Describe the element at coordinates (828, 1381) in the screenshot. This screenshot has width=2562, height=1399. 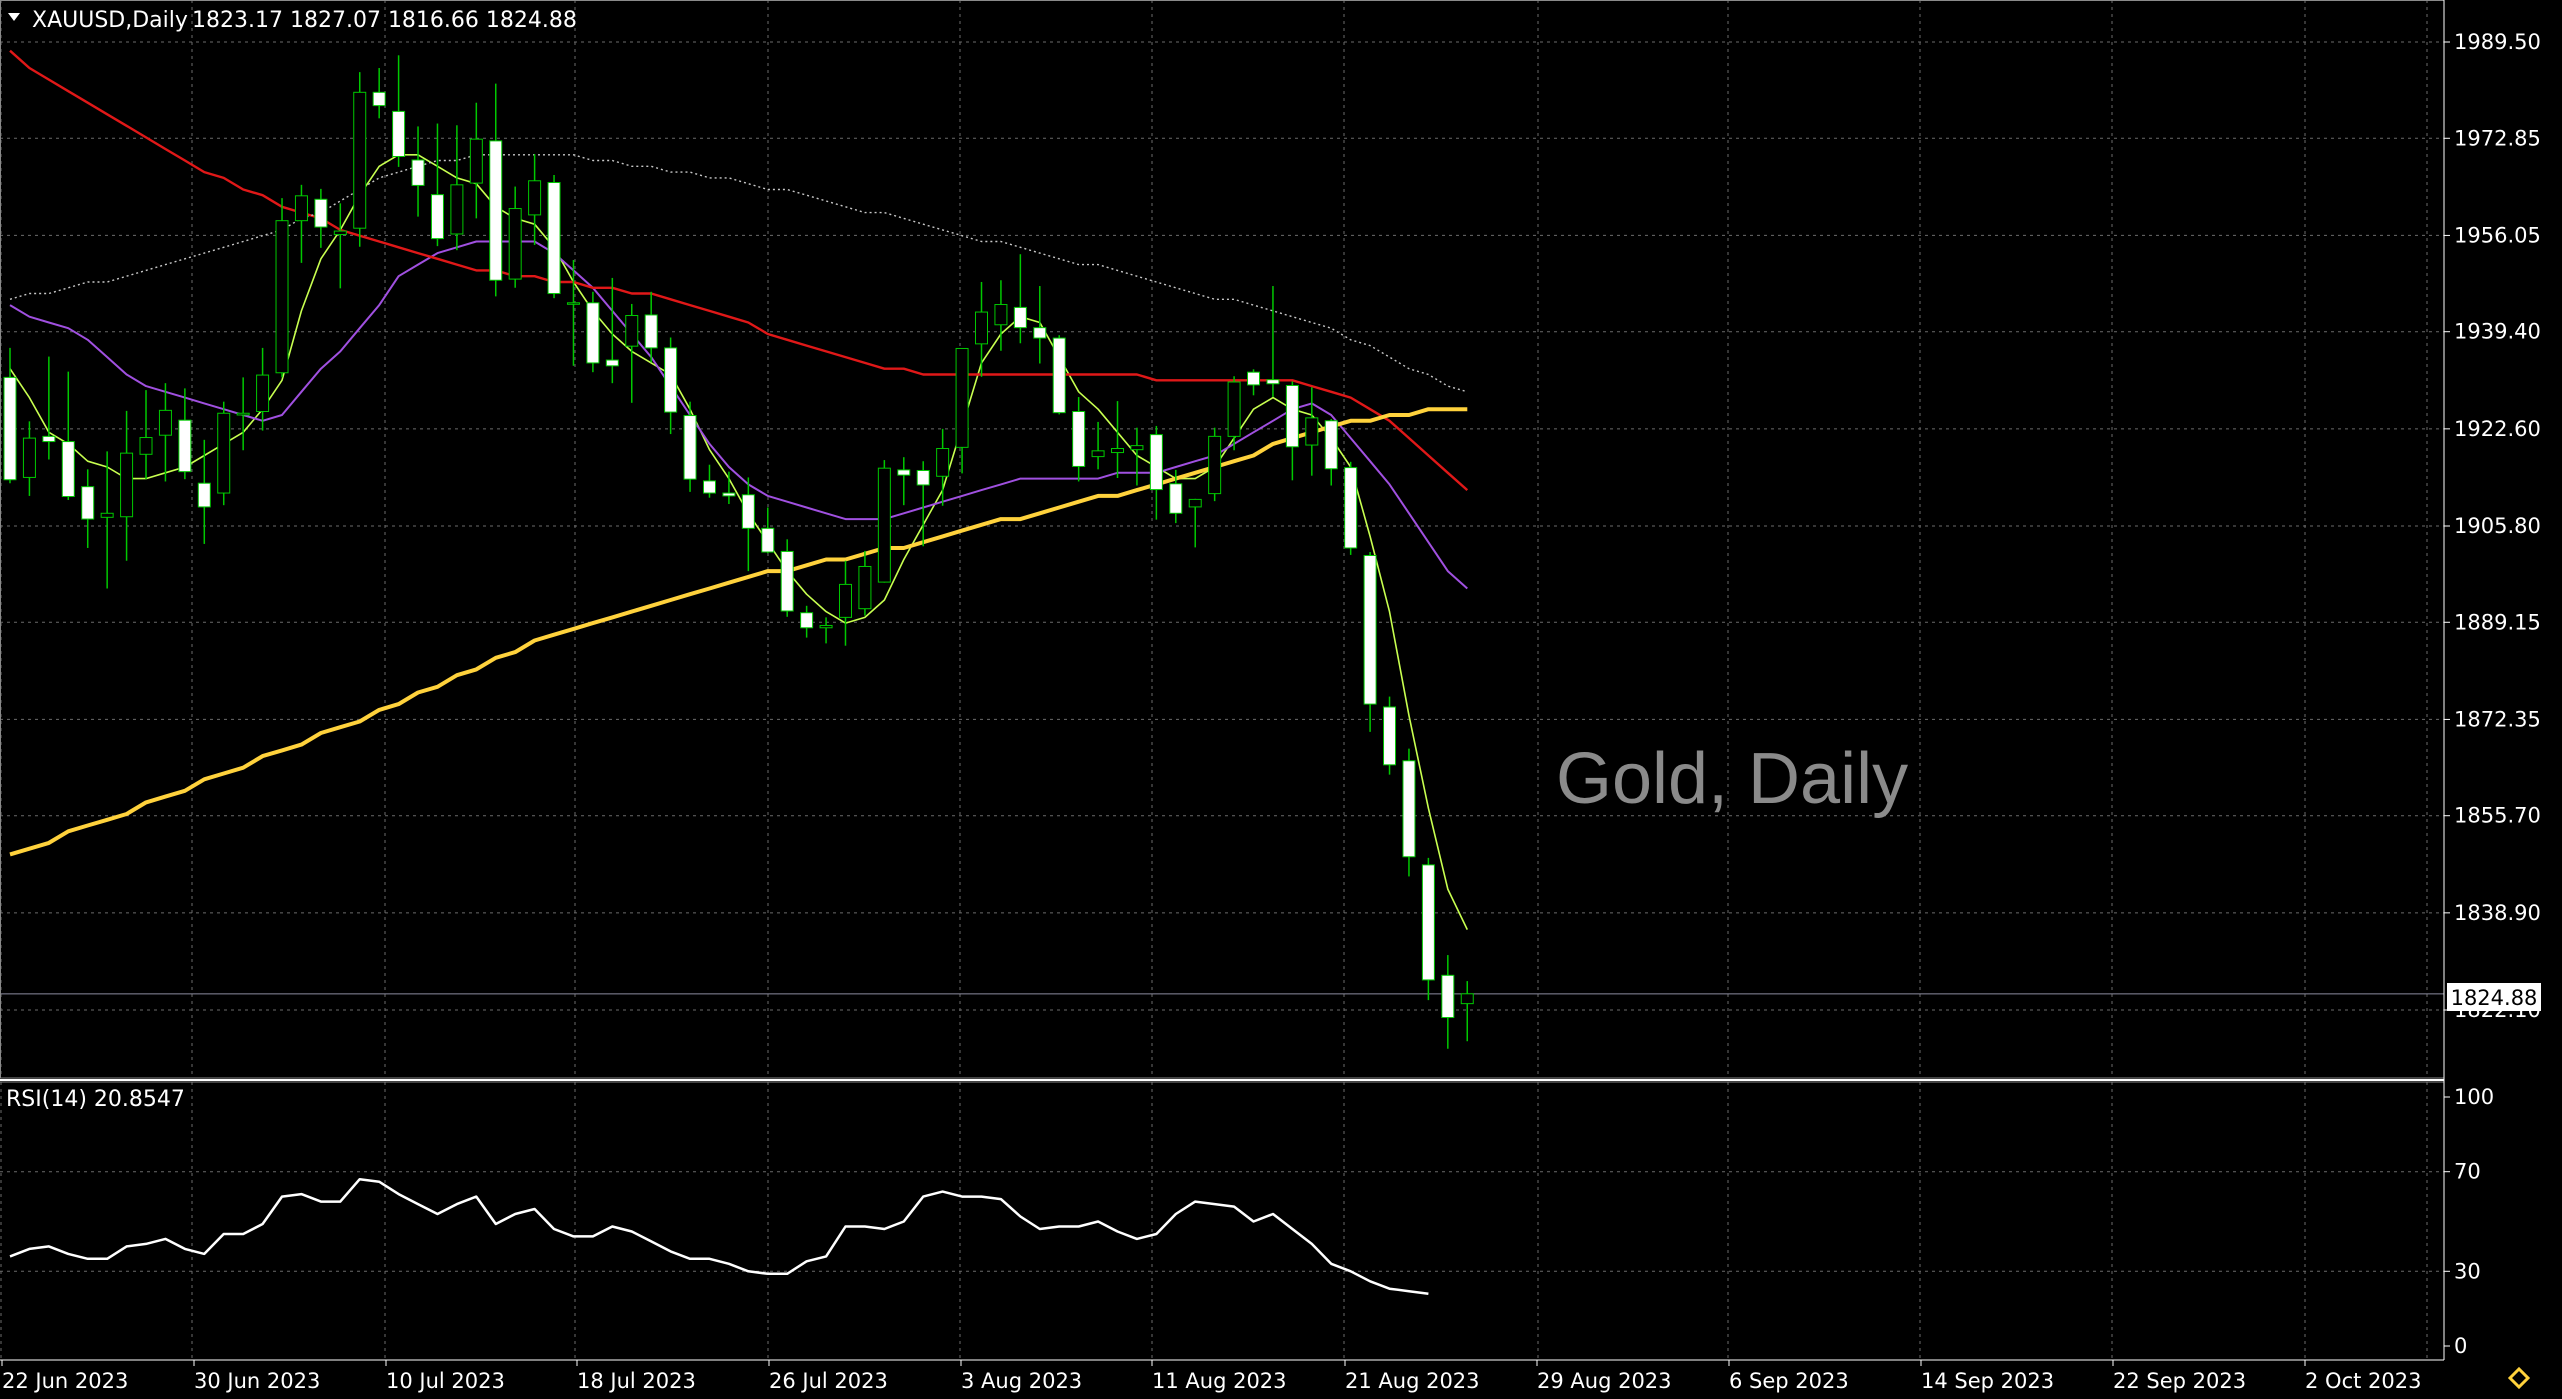
I see `date-tick-label: 26 Jul 2023` at that location.